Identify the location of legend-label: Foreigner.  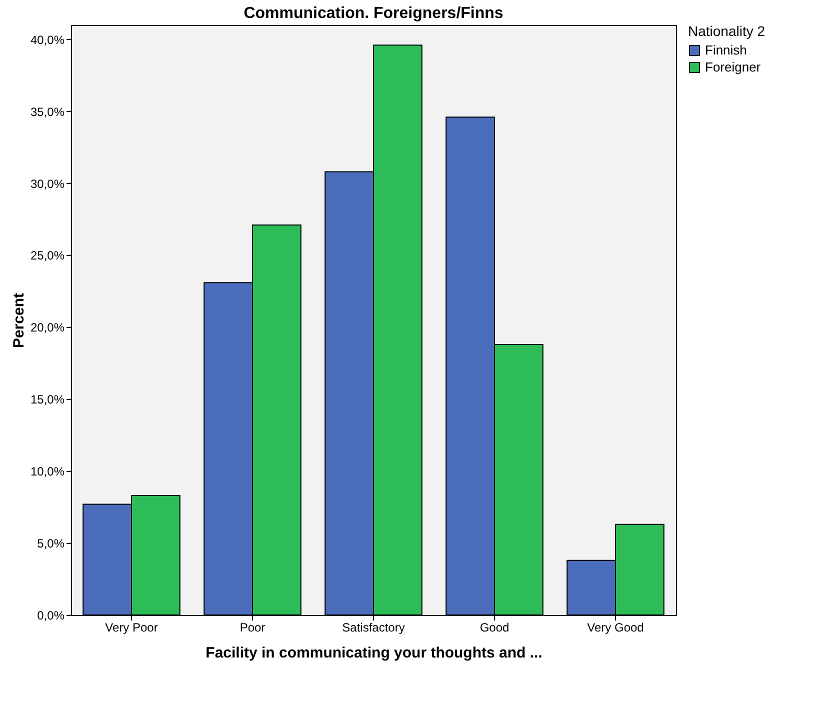
(733, 67).